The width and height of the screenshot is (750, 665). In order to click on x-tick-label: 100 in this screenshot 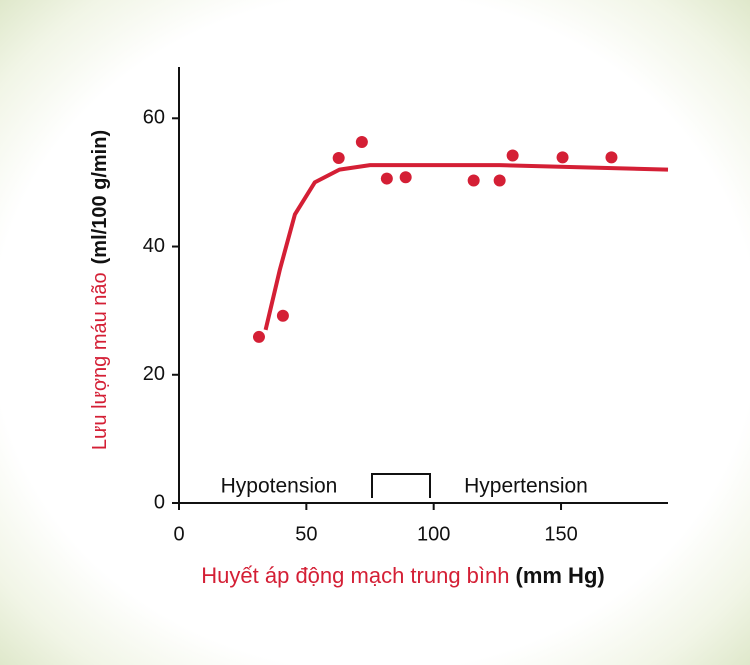, I will do `click(433, 534)`.